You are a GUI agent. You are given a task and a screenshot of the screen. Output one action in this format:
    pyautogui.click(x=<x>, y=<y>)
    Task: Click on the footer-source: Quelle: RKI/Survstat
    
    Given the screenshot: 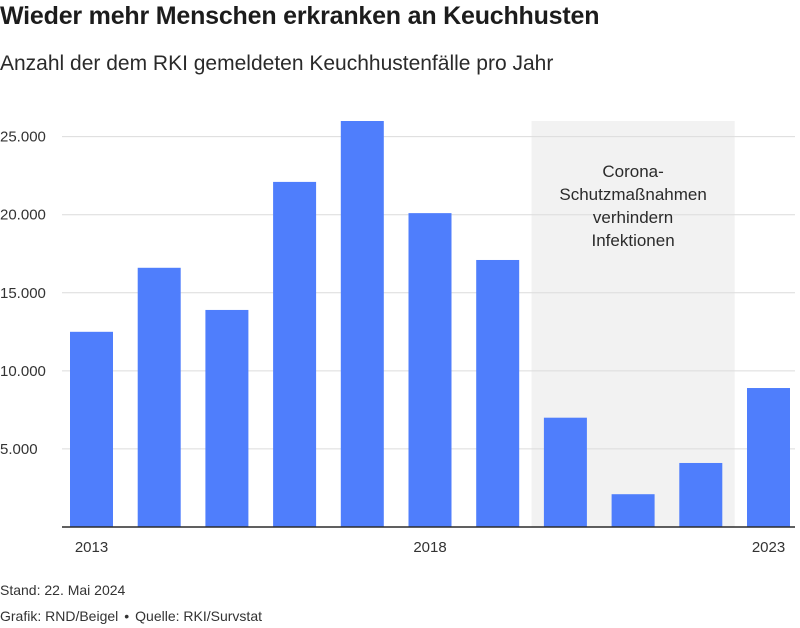 What is the action you would take?
    pyautogui.click(x=198, y=616)
    